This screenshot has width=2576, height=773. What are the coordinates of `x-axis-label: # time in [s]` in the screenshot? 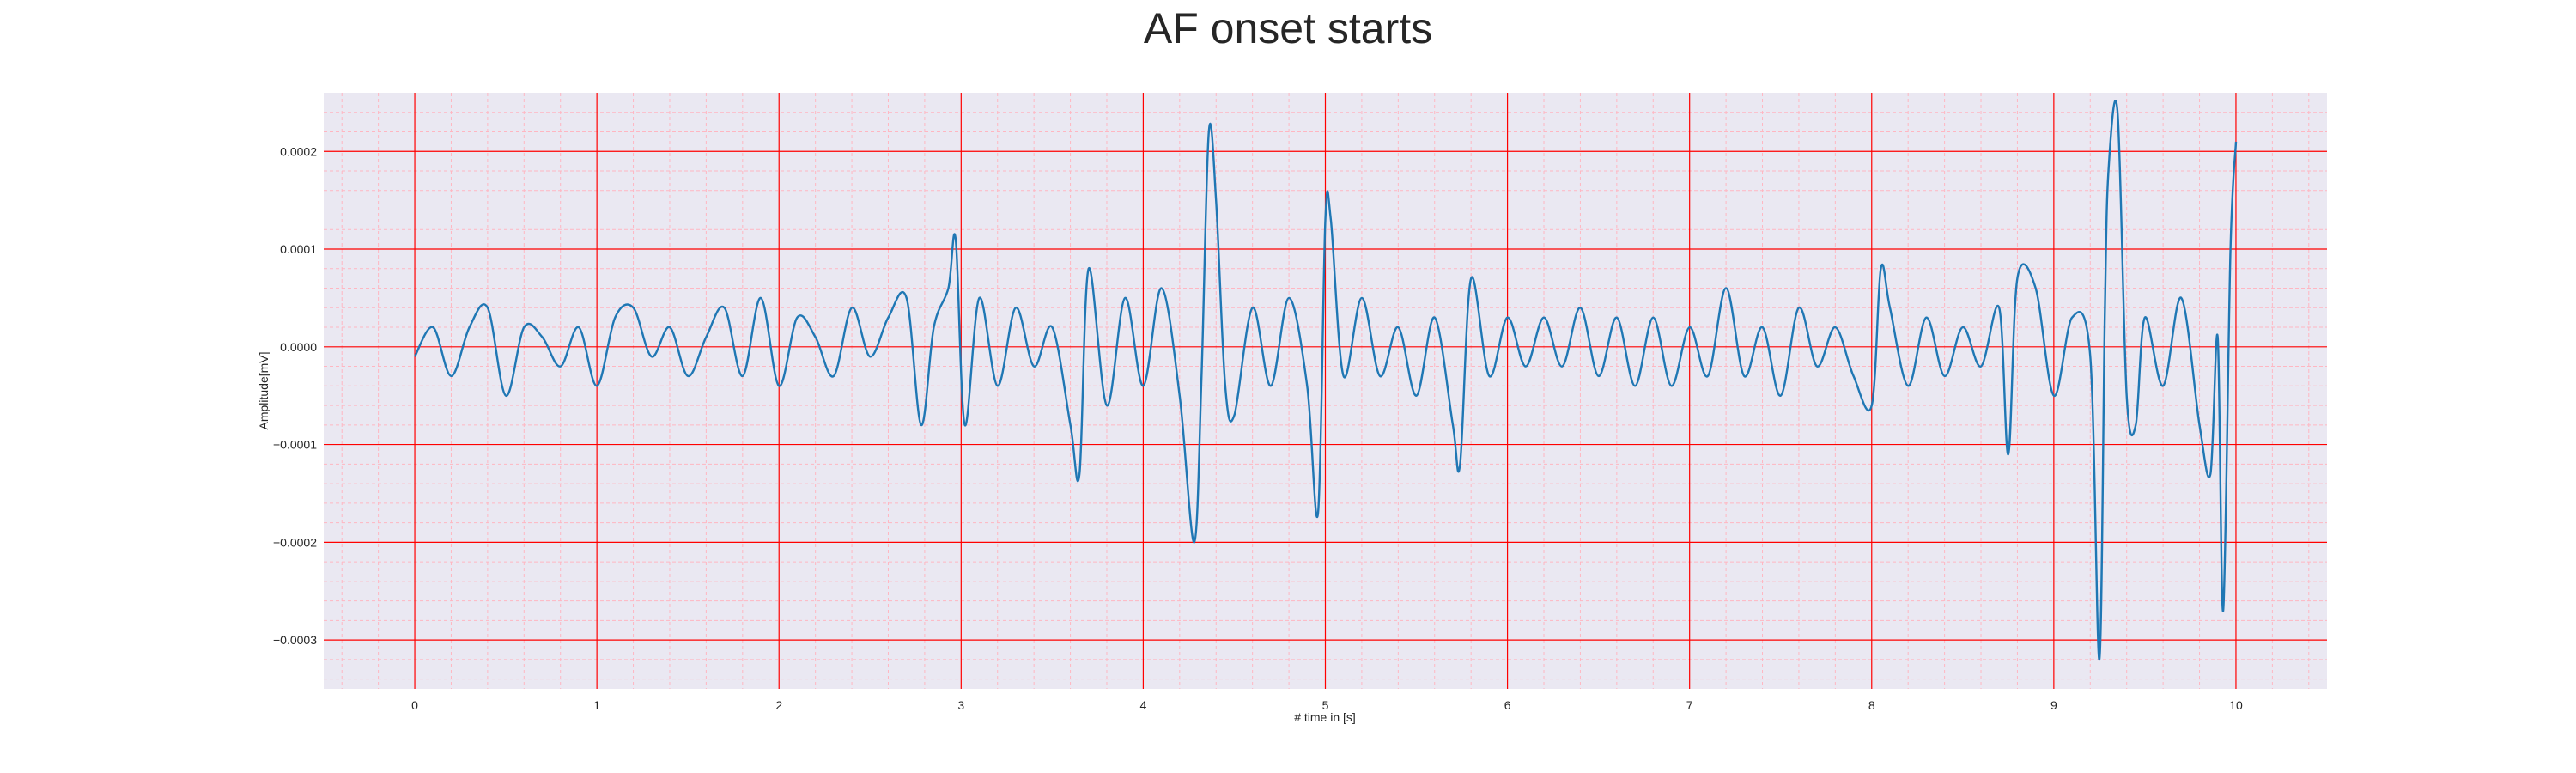 It's located at (1325, 717).